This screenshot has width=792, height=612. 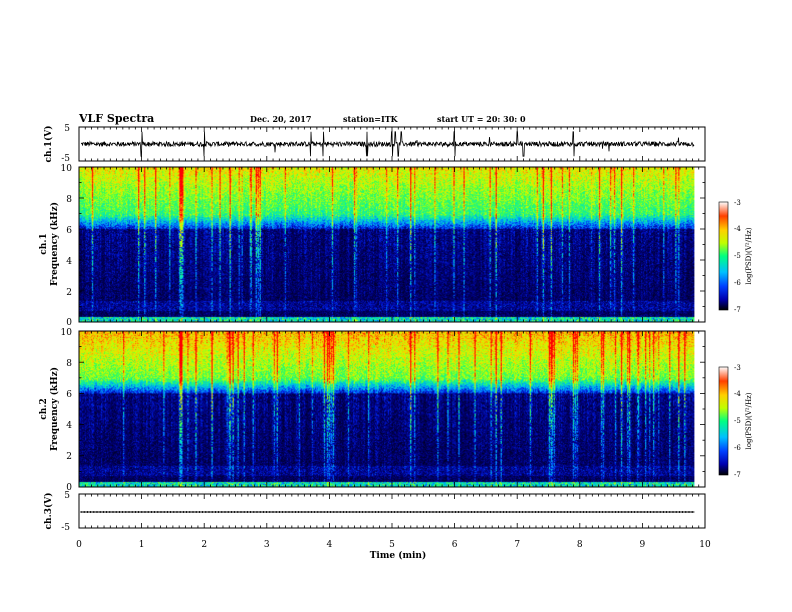 I want to click on x-axis-title: Time (min), so click(x=398, y=555).